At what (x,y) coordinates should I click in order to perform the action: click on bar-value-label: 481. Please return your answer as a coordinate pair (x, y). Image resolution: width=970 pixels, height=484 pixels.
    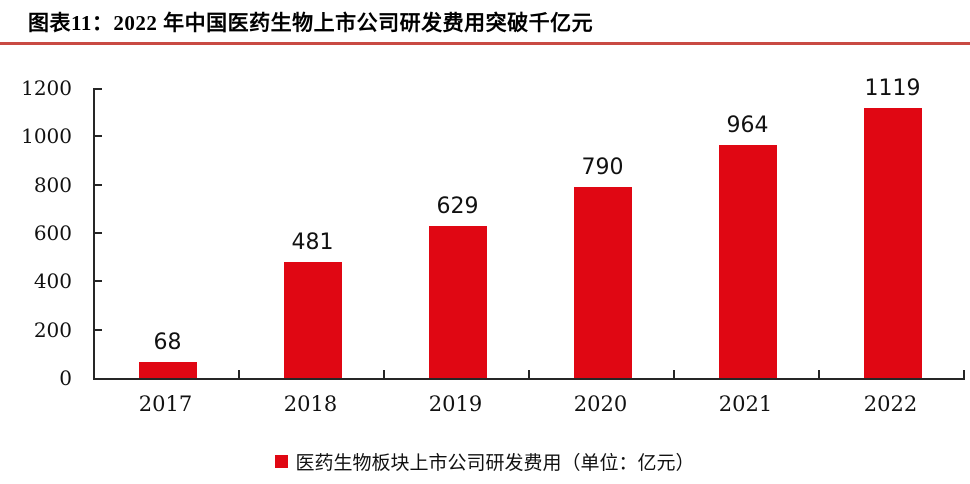
    Looking at the image, I should click on (312, 242).